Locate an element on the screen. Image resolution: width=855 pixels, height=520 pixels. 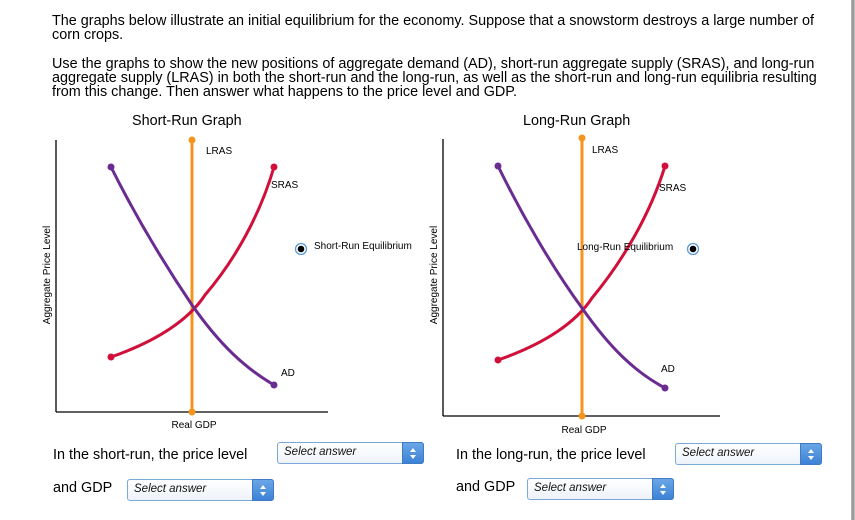
long-run-price-select: Select answer is located at coordinates (748, 454).